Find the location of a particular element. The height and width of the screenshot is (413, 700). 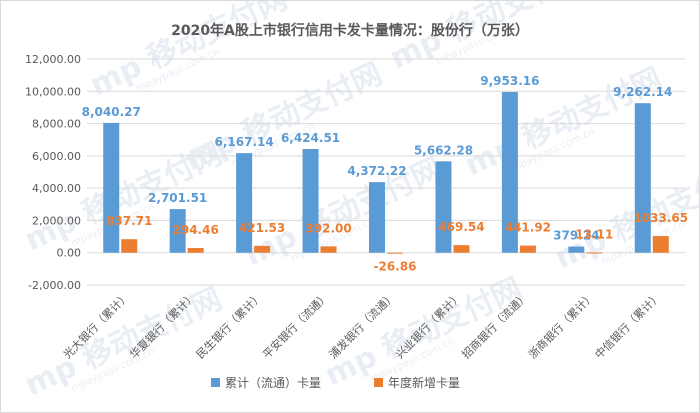

y-tick-label: -2,000.00 is located at coordinates (54, 285).